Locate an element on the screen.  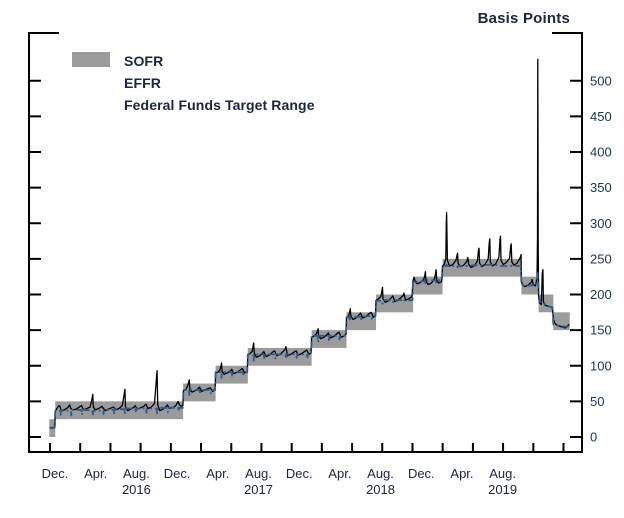
legend-label: SOFR is located at coordinates (144, 61).